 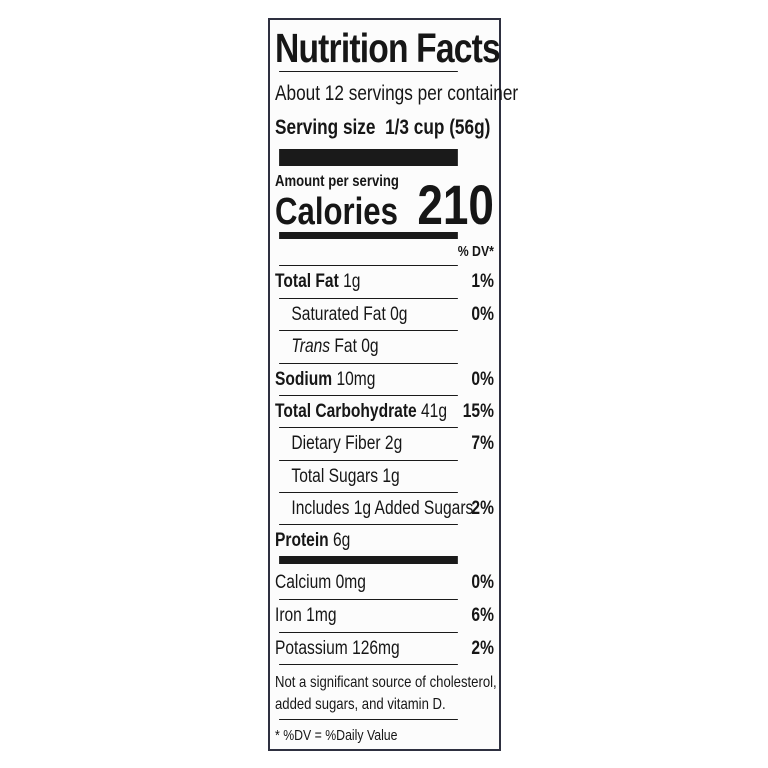 I want to click on mineral-dv: 6%, so click(x=482, y=615).